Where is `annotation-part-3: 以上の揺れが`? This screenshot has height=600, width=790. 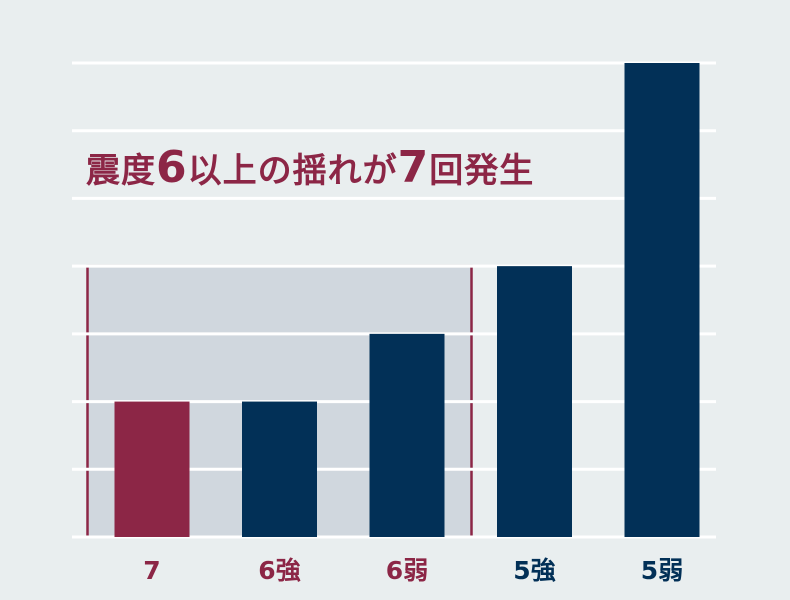
annotation-part-3: 以上の揺れが is located at coordinates (292, 171).